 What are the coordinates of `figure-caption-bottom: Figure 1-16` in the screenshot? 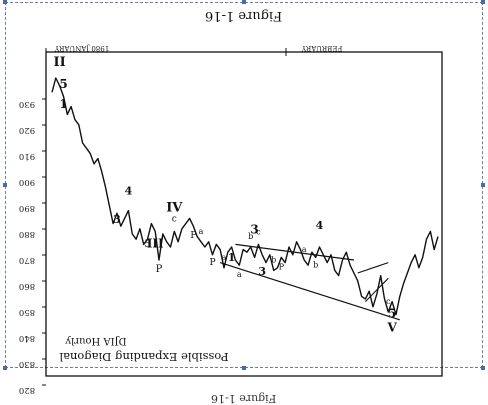 It's located at (244, 398).